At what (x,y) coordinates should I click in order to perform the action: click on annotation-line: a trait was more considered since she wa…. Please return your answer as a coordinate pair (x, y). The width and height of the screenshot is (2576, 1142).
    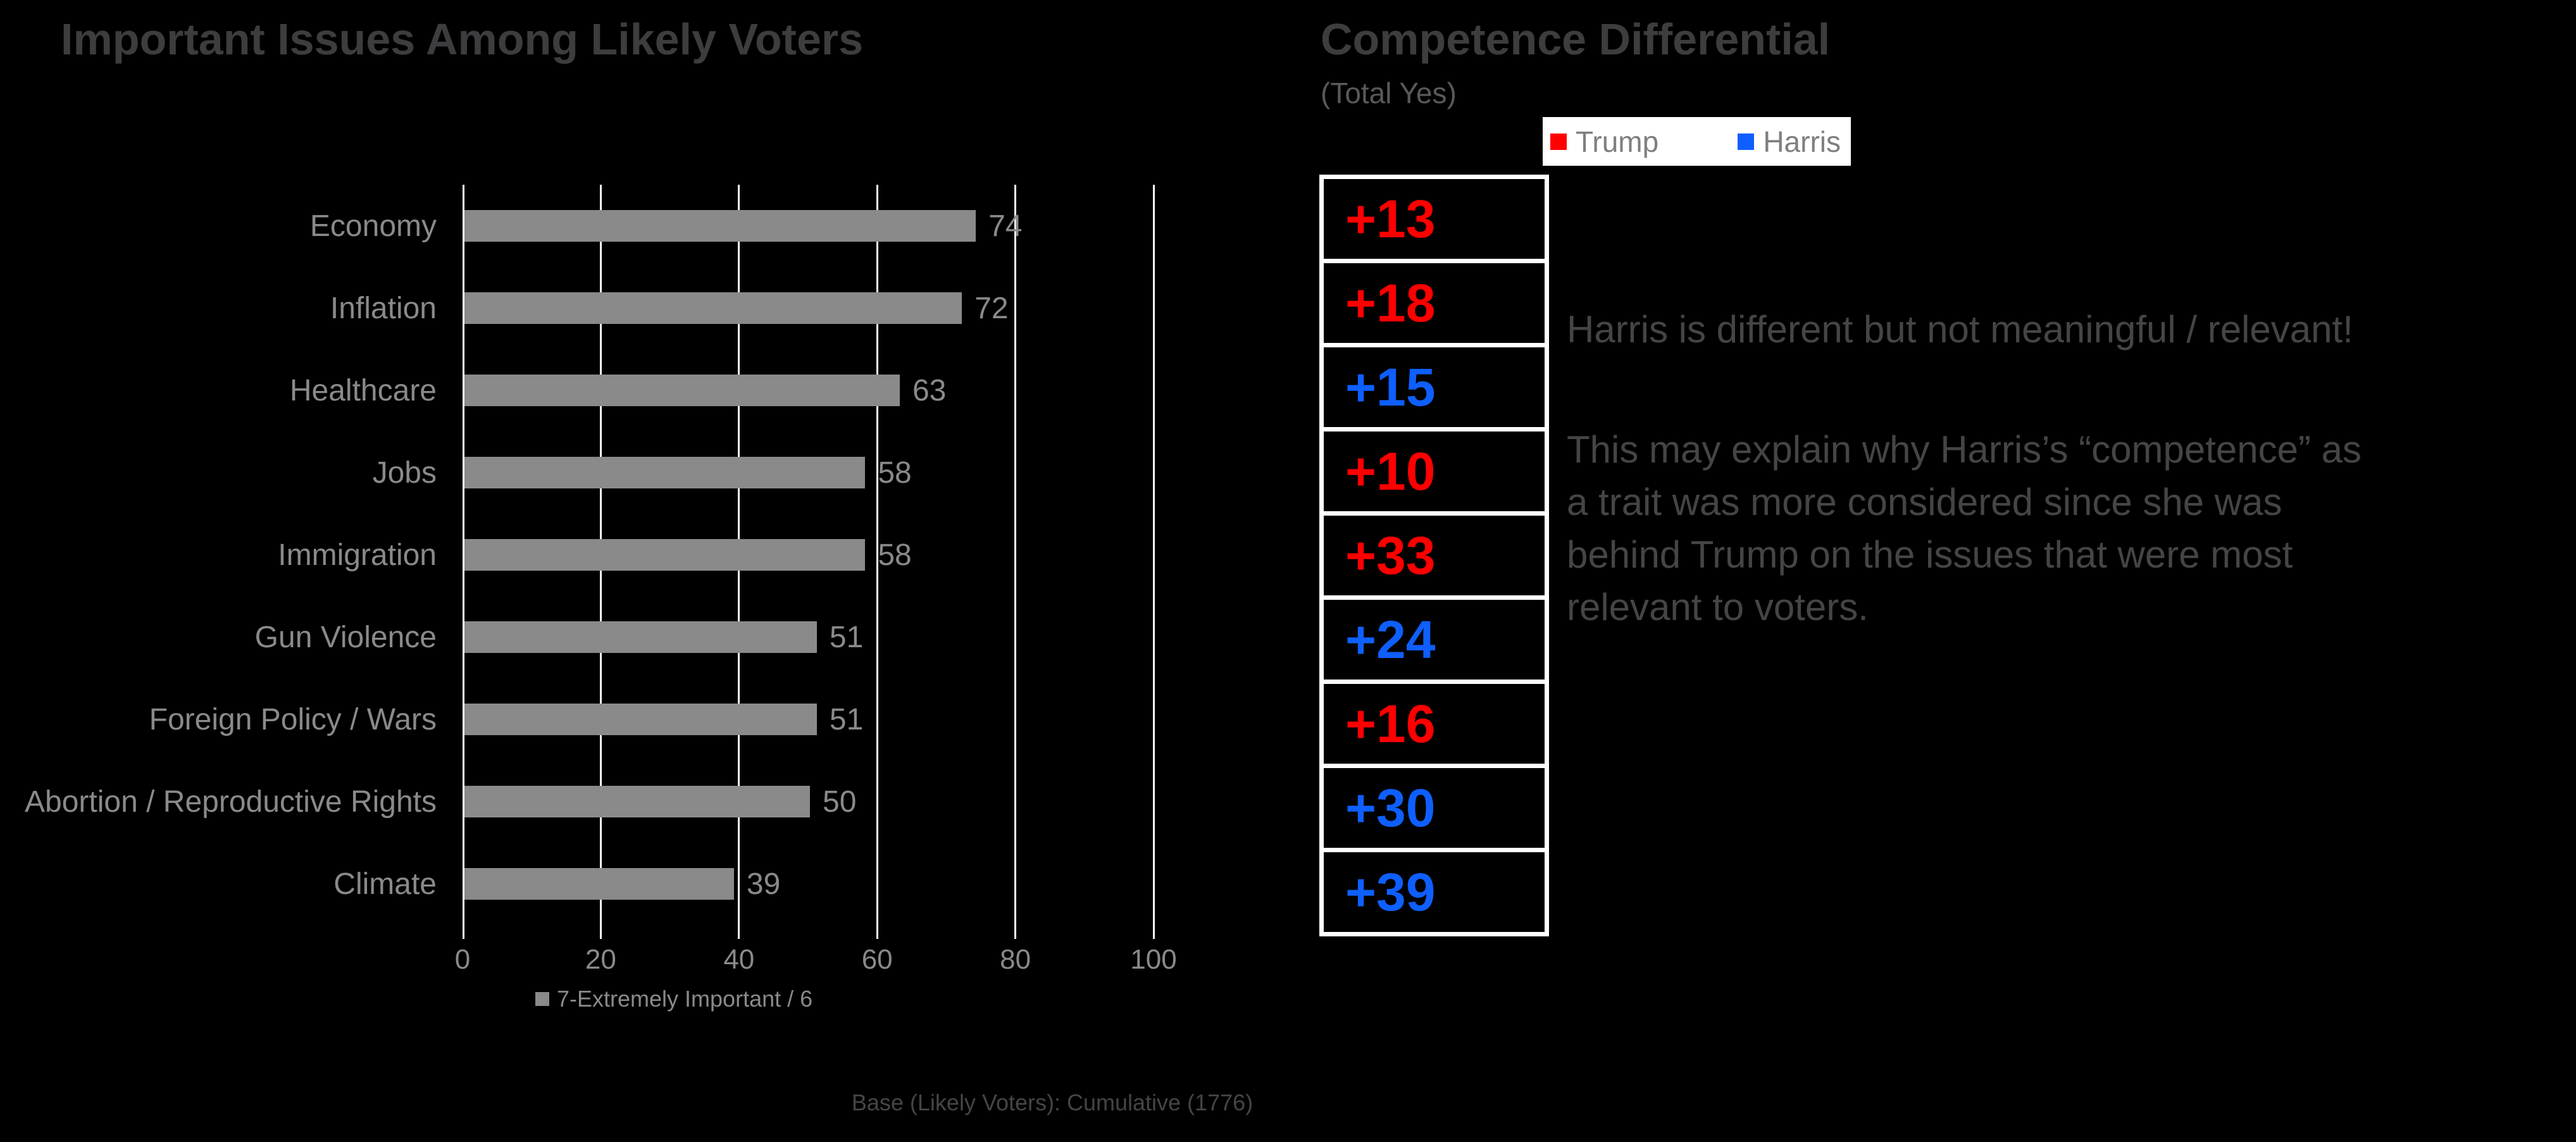
    Looking at the image, I should click on (1924, 502).